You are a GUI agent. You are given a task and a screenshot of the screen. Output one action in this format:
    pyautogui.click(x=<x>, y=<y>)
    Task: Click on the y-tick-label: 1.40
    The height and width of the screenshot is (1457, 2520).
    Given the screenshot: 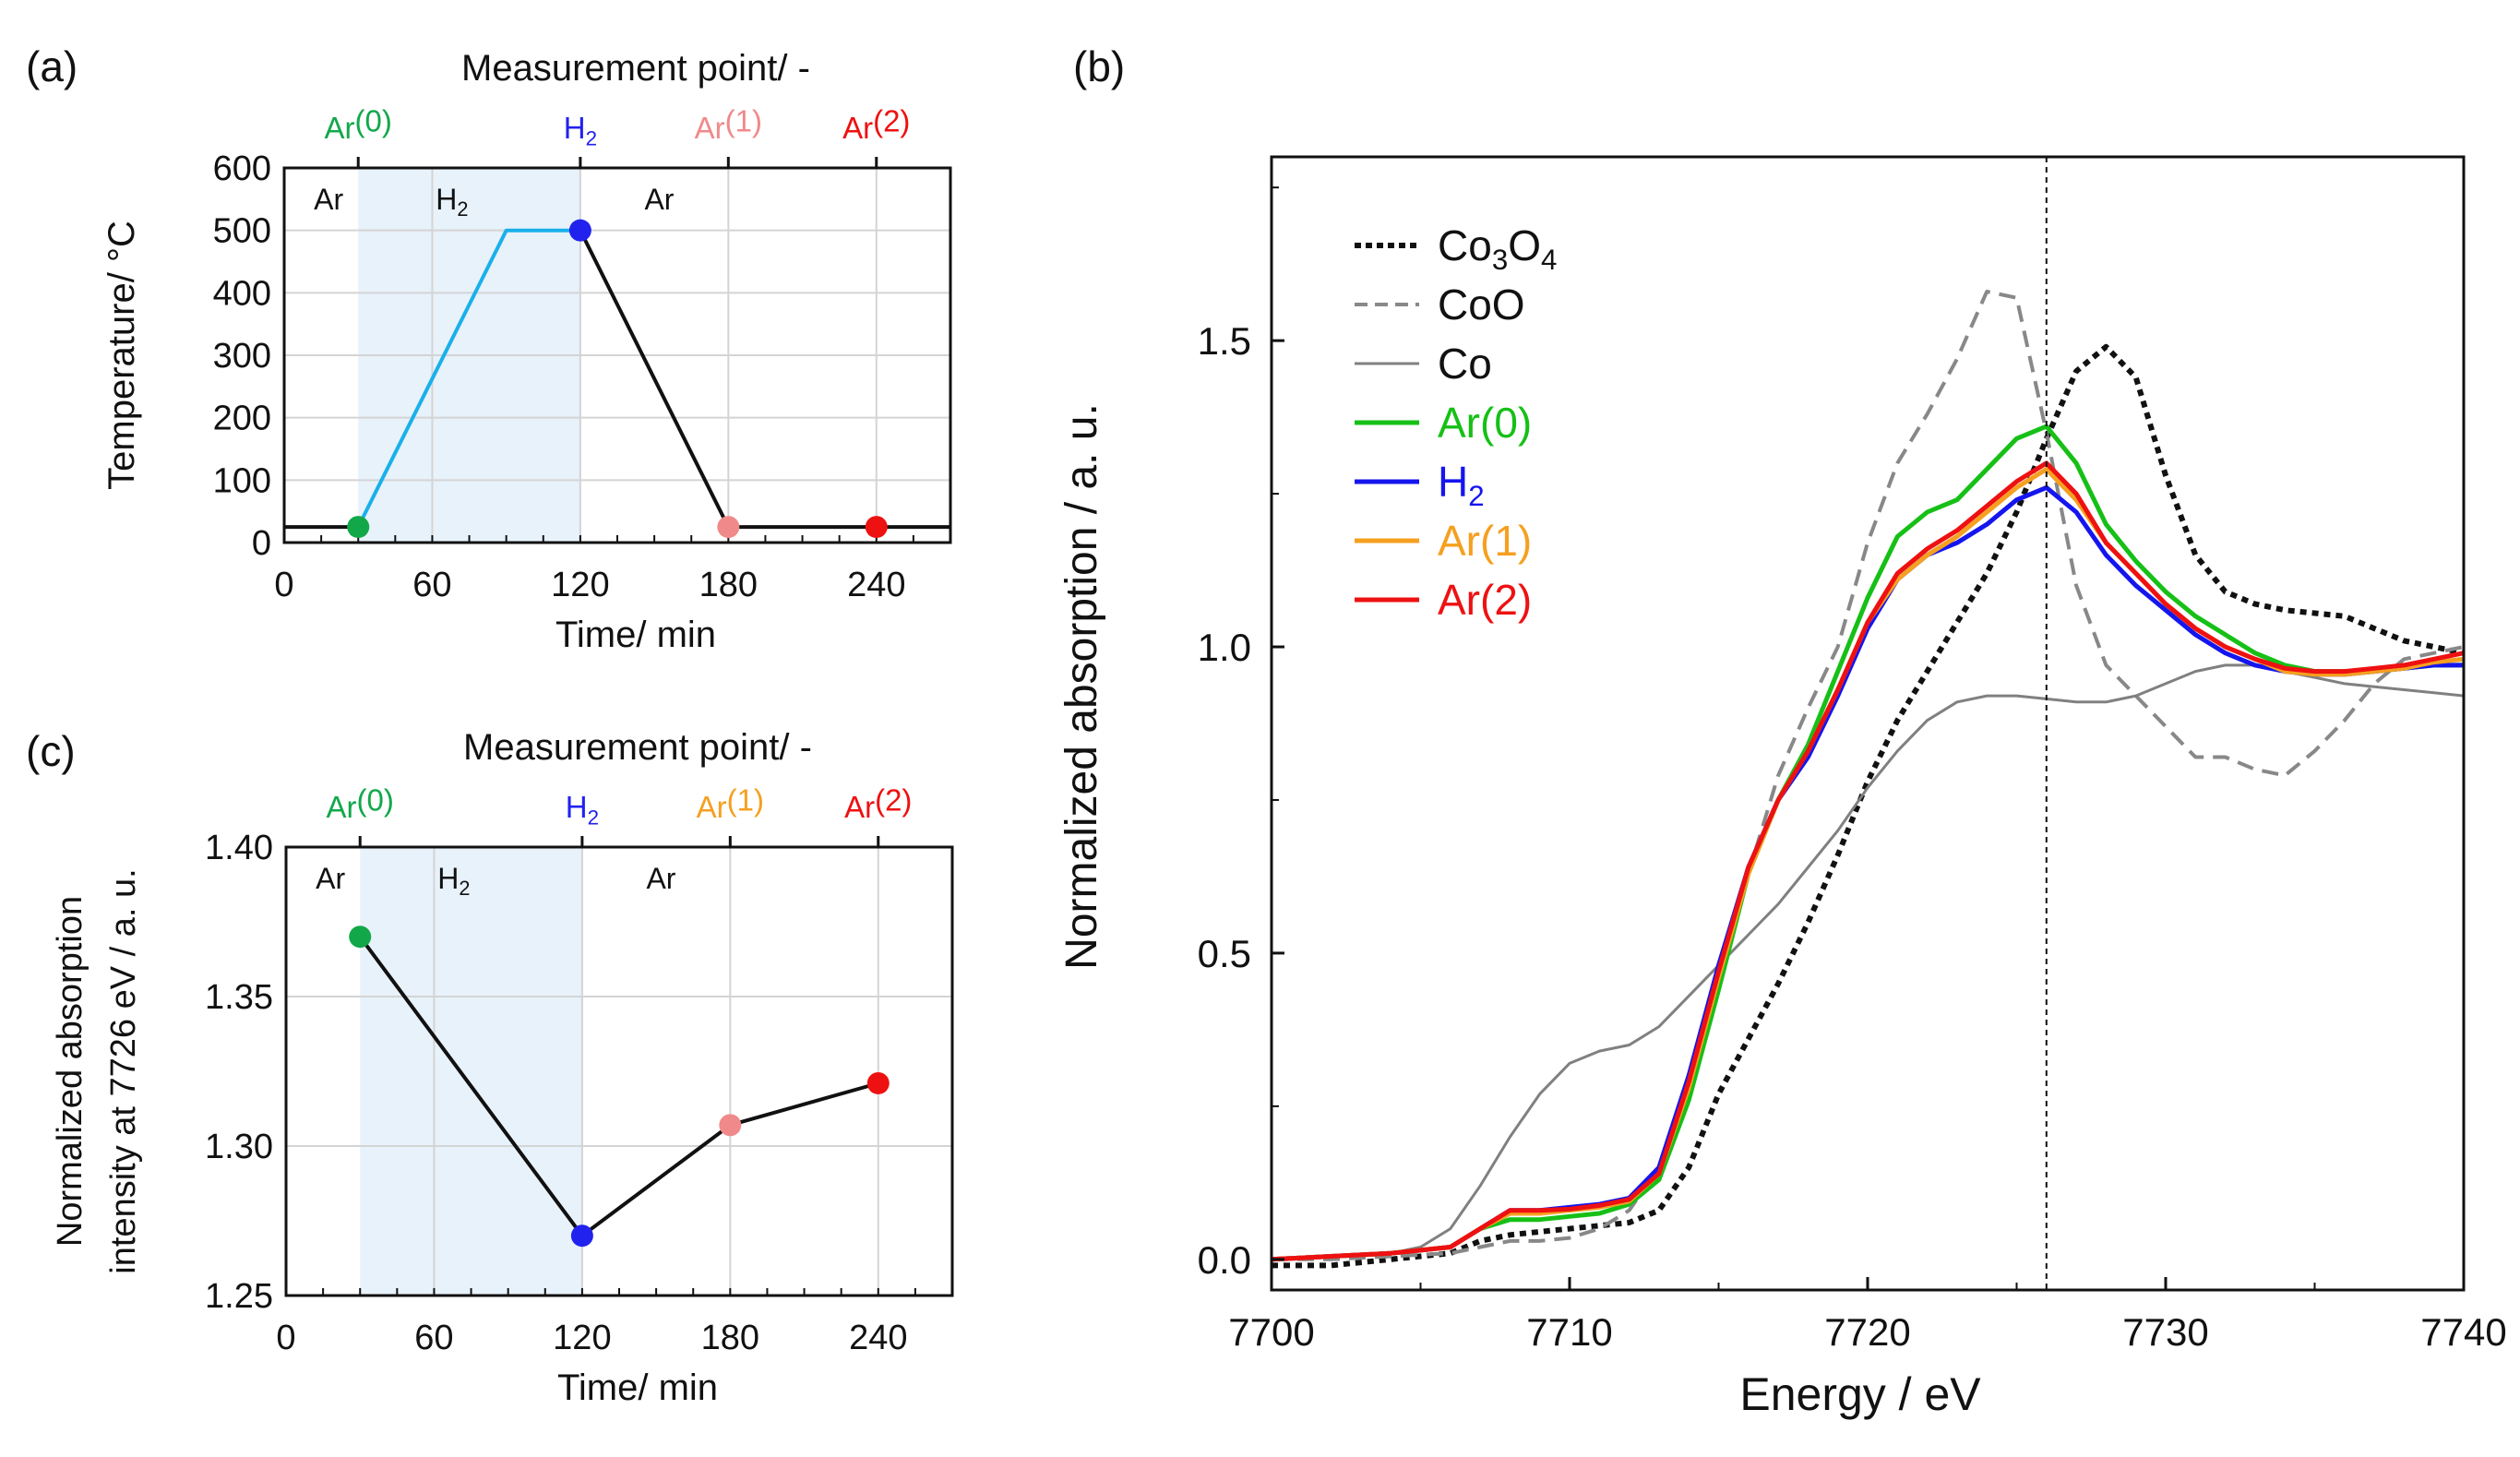 What is the action you would take?
    pyautogui.click(x=239, y=848)
    